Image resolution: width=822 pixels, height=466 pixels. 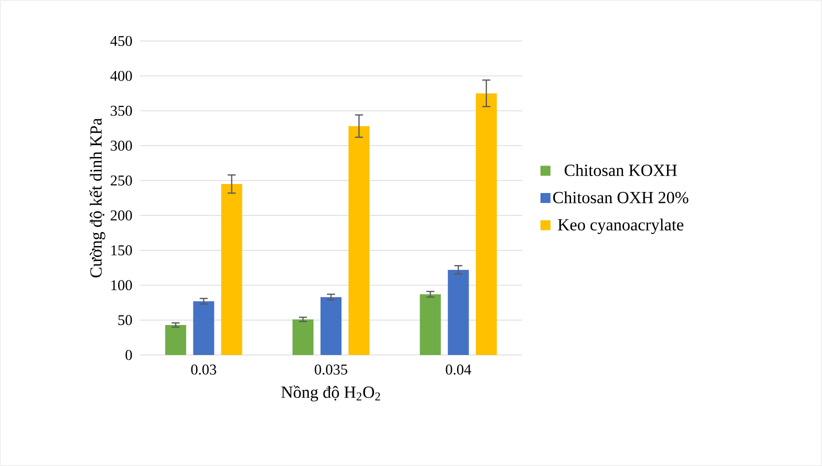 What do you see at coordinates (125, 320) in the screenshot?
I see `y-tick-label: 50` at bounding box center [125, 320].